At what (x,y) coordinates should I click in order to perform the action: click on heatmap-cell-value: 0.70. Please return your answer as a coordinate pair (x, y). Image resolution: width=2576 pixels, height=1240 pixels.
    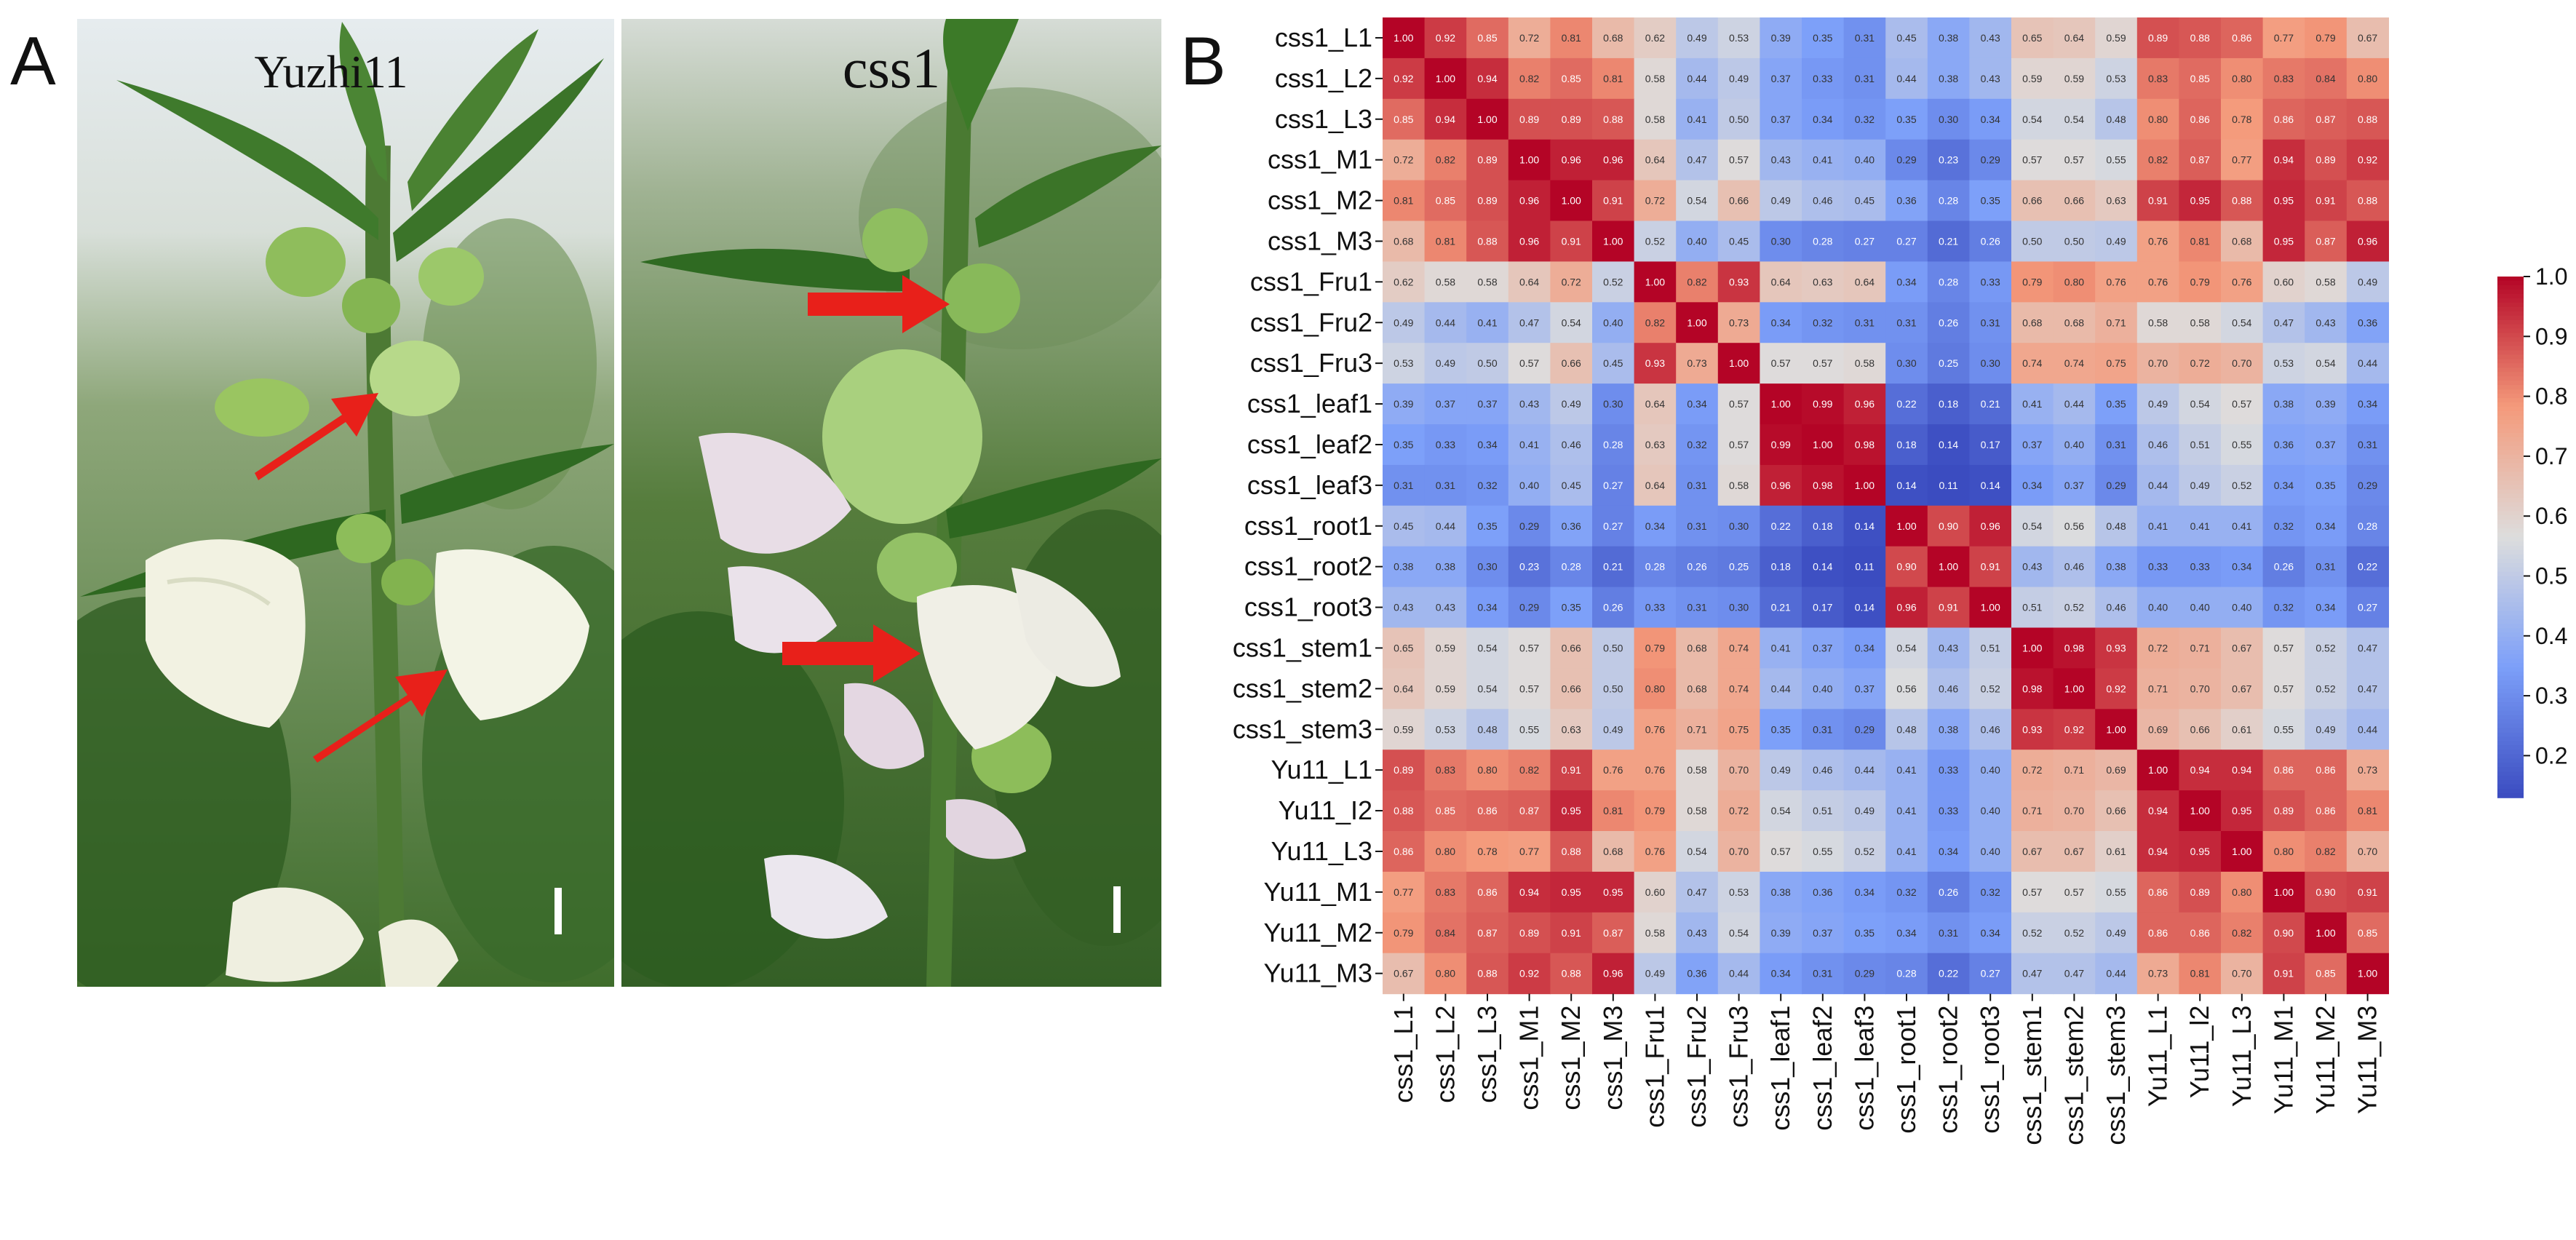
    Looking at the image, I should click on (2074, 810).